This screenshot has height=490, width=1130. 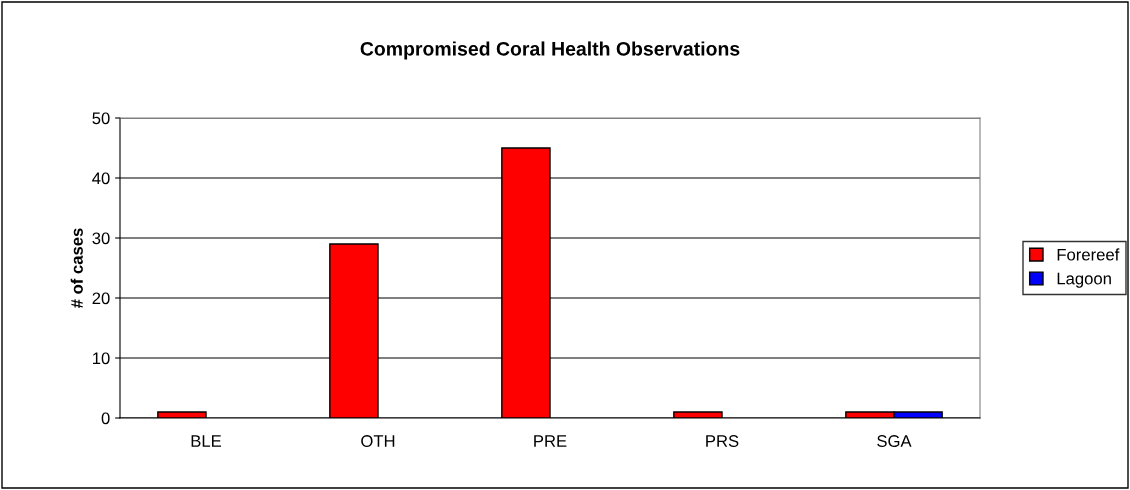 What do you see at coordinates (76, 268) in the screenshot?
I see `y-axis-title: # of cases` at bounding box center [76, 268].